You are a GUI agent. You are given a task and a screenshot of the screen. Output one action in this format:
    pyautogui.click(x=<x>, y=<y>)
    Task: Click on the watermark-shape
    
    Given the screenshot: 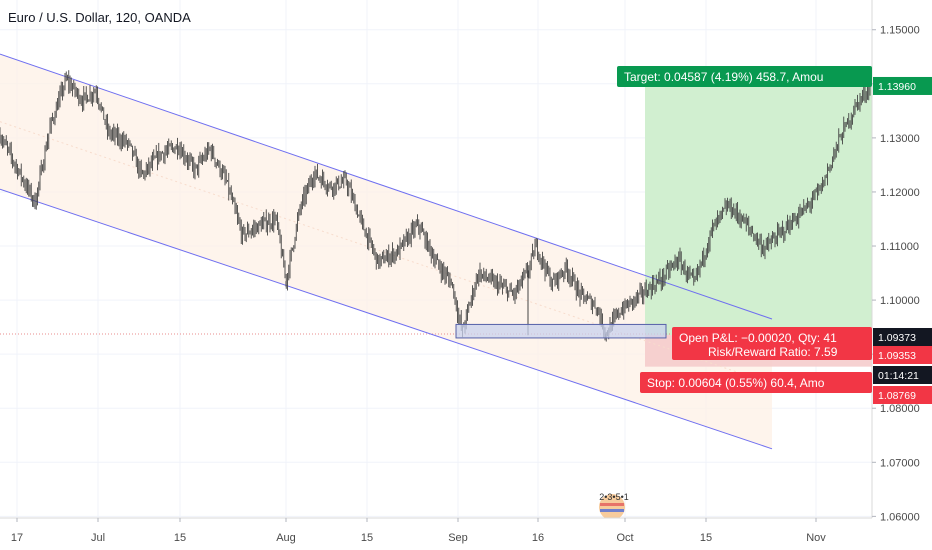 What is the action you would take?
    pyautogui.click(x=612, y=506)
    